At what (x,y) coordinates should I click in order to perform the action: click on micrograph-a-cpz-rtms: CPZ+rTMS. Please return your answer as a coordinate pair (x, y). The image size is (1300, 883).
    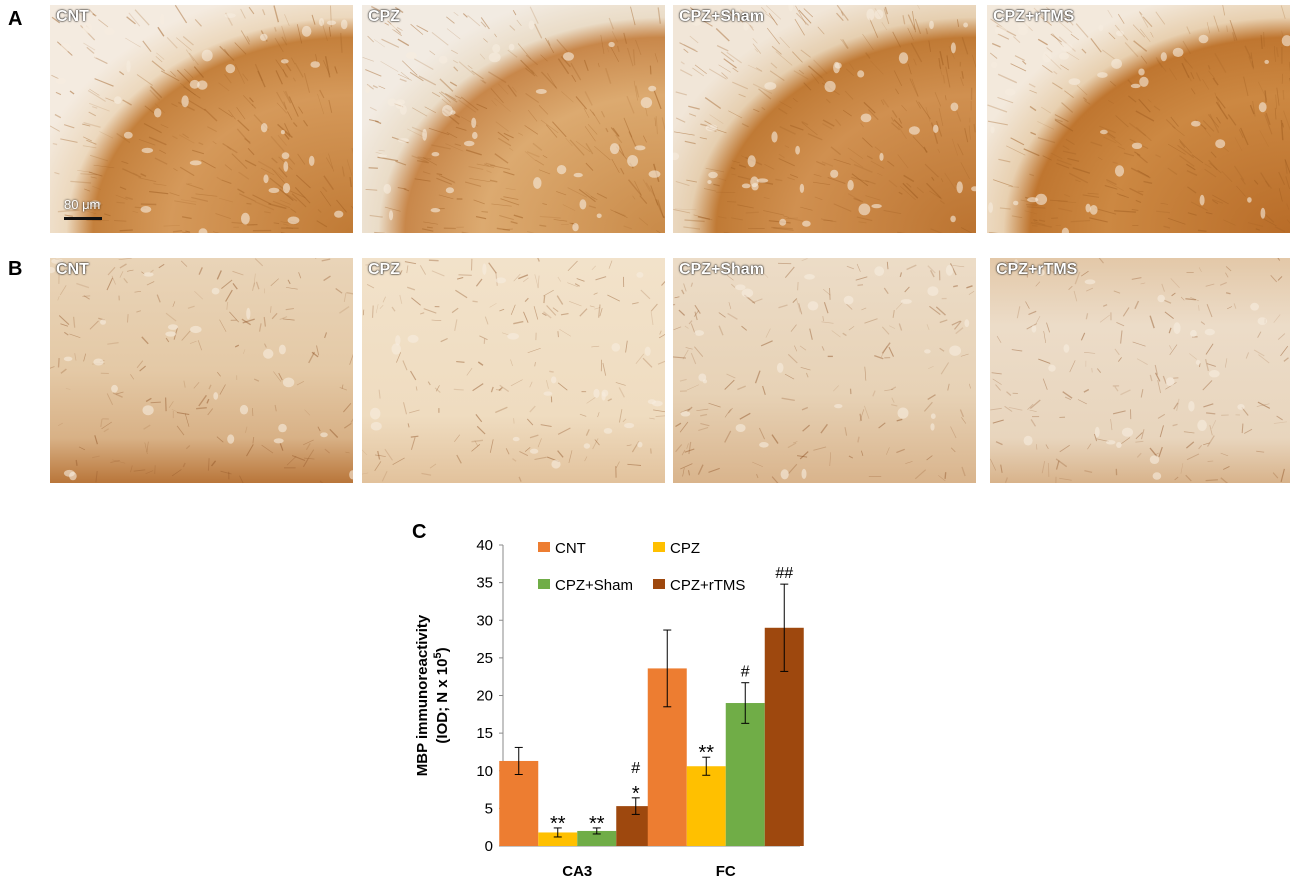
    Looking at the image, I should click on (1138, 119).